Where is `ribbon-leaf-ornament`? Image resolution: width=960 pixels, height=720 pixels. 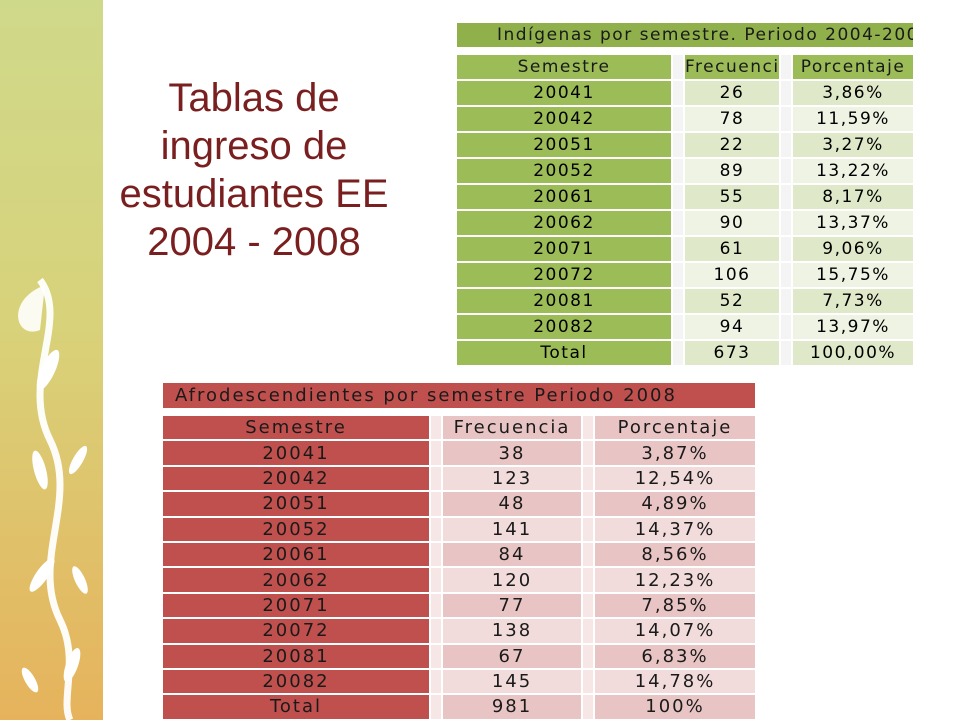 ribbon-leaf-ornament is located at coordinates (51, 360).